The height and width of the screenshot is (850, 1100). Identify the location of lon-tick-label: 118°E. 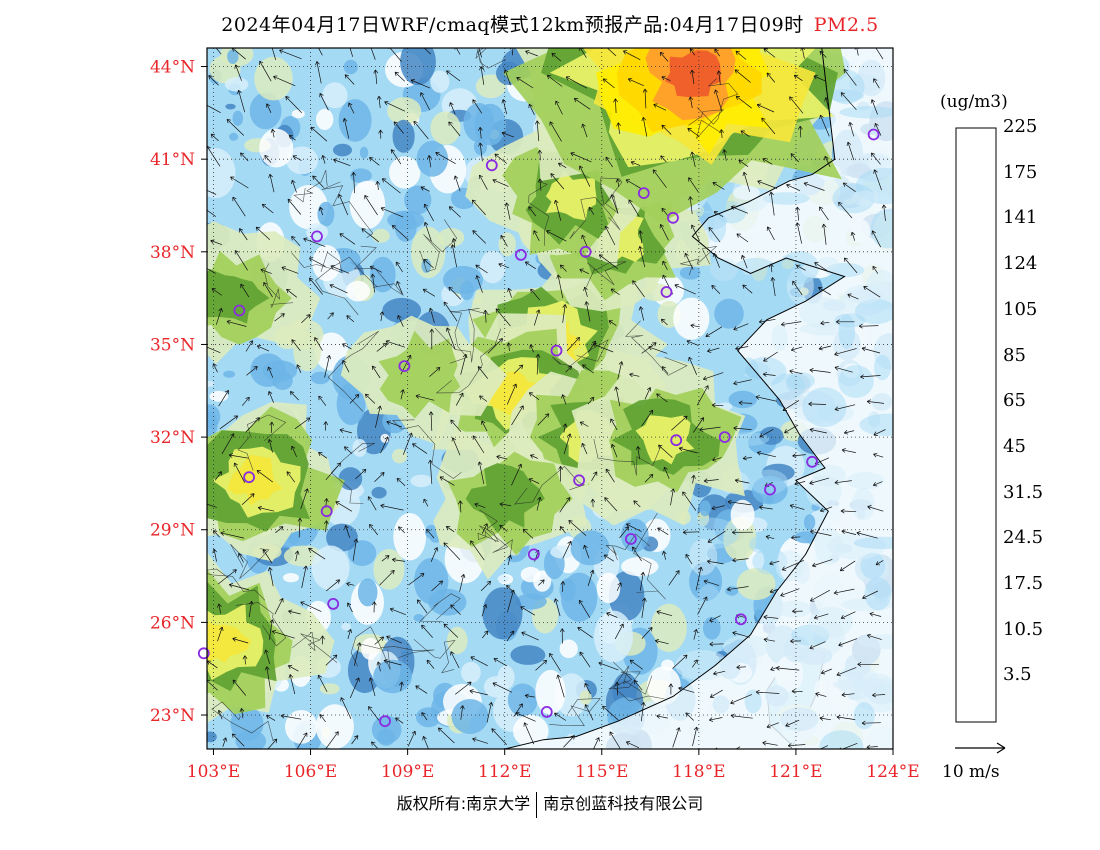
(698, 772).